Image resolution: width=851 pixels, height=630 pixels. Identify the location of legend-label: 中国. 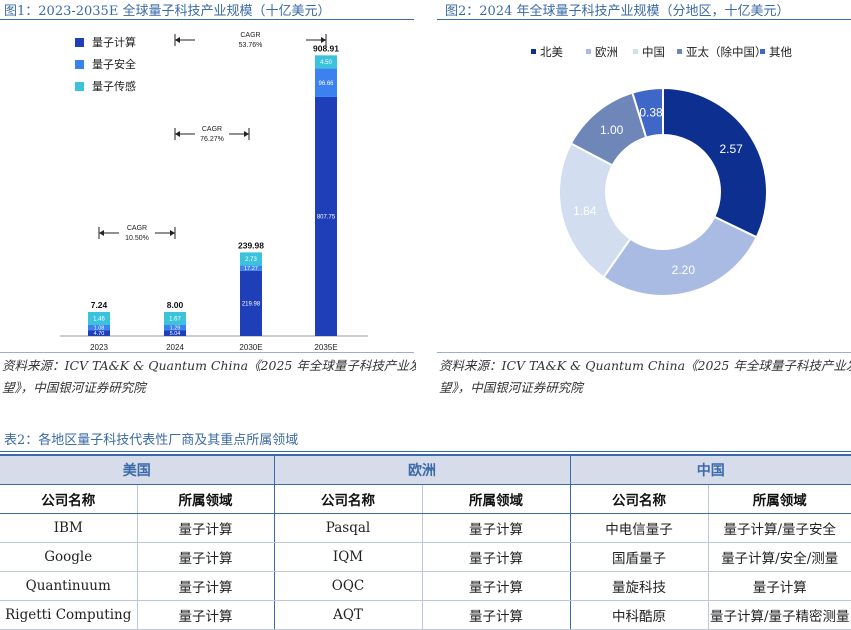
(653, 52).